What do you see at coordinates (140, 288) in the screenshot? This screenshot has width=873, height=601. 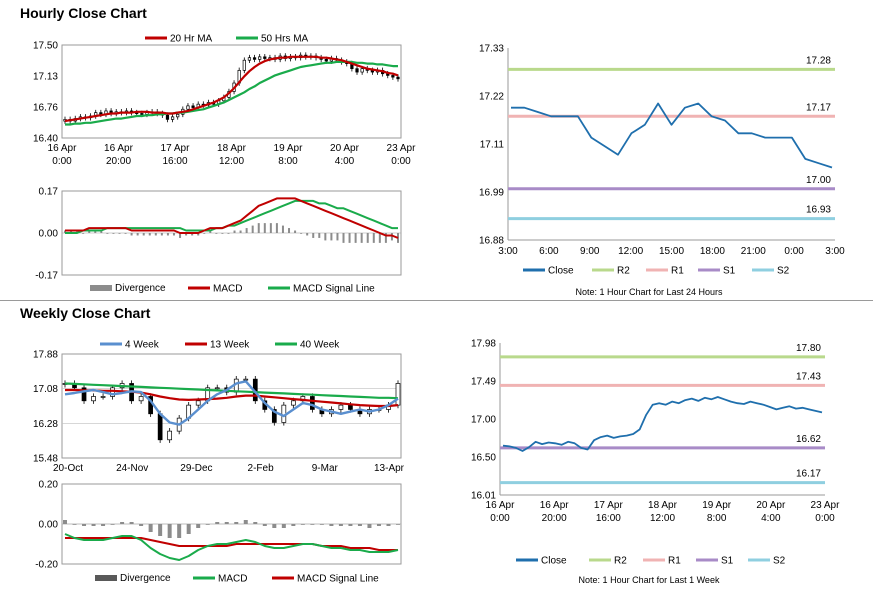 I see `hourly-macd-legend-divergence-label: Divergence` at bounding box center [140, 288].